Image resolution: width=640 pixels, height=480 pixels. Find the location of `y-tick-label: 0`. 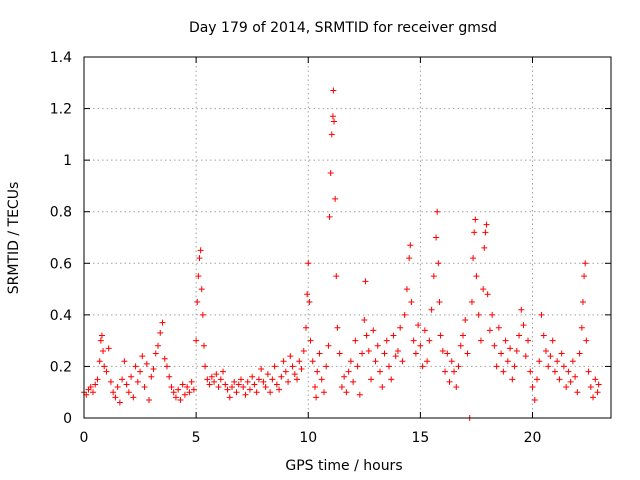

y-tick-label: 0 is located at coordinates (67, 419).